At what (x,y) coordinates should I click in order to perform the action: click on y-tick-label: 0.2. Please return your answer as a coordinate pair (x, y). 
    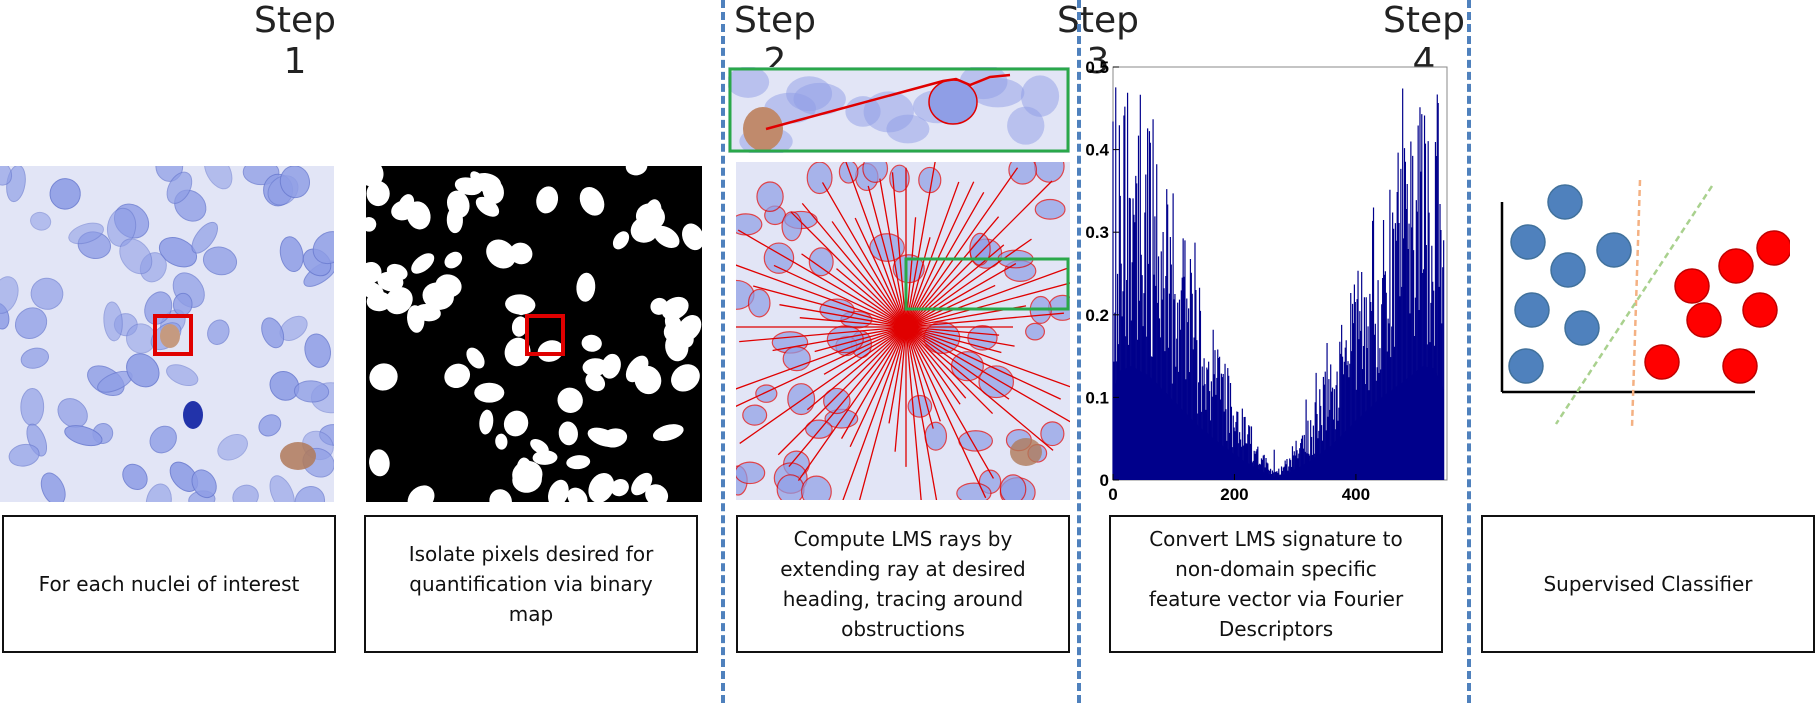
    Looking at the image, I should click on (1097, 315).